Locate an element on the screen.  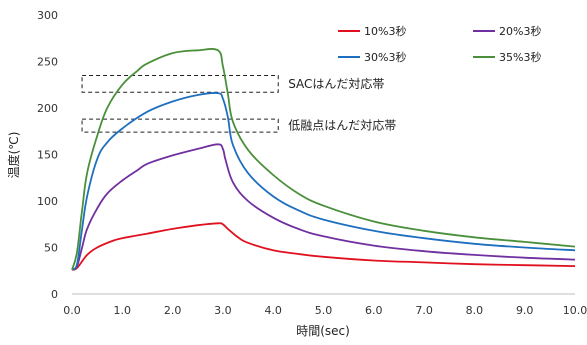
legend-label: 35%3秒 is located at coordinates (520, 57).